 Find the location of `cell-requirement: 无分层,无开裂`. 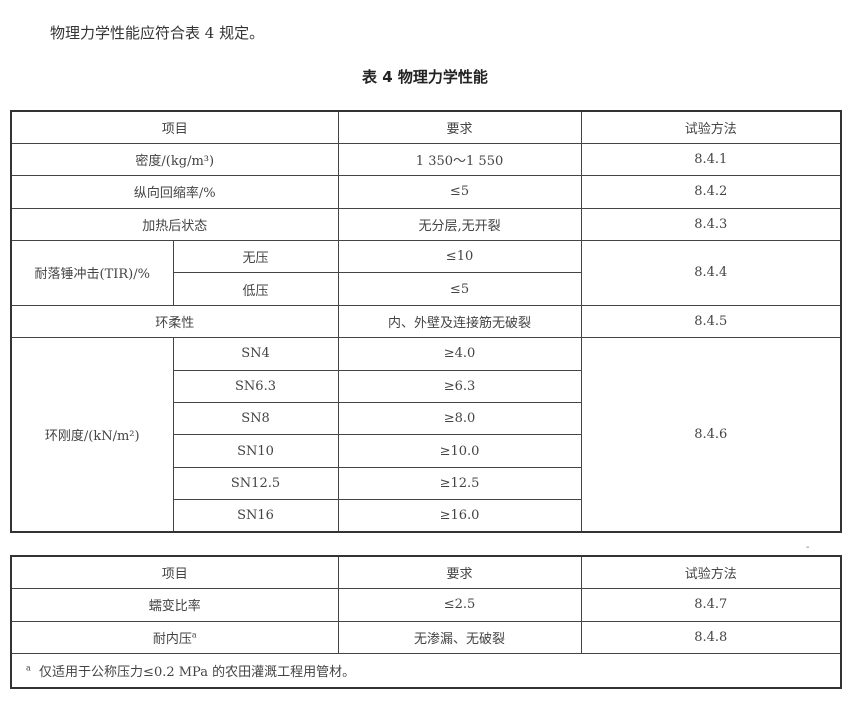

cell-requirement: 无分层,无开裂 is located at coordinates (459, 224).